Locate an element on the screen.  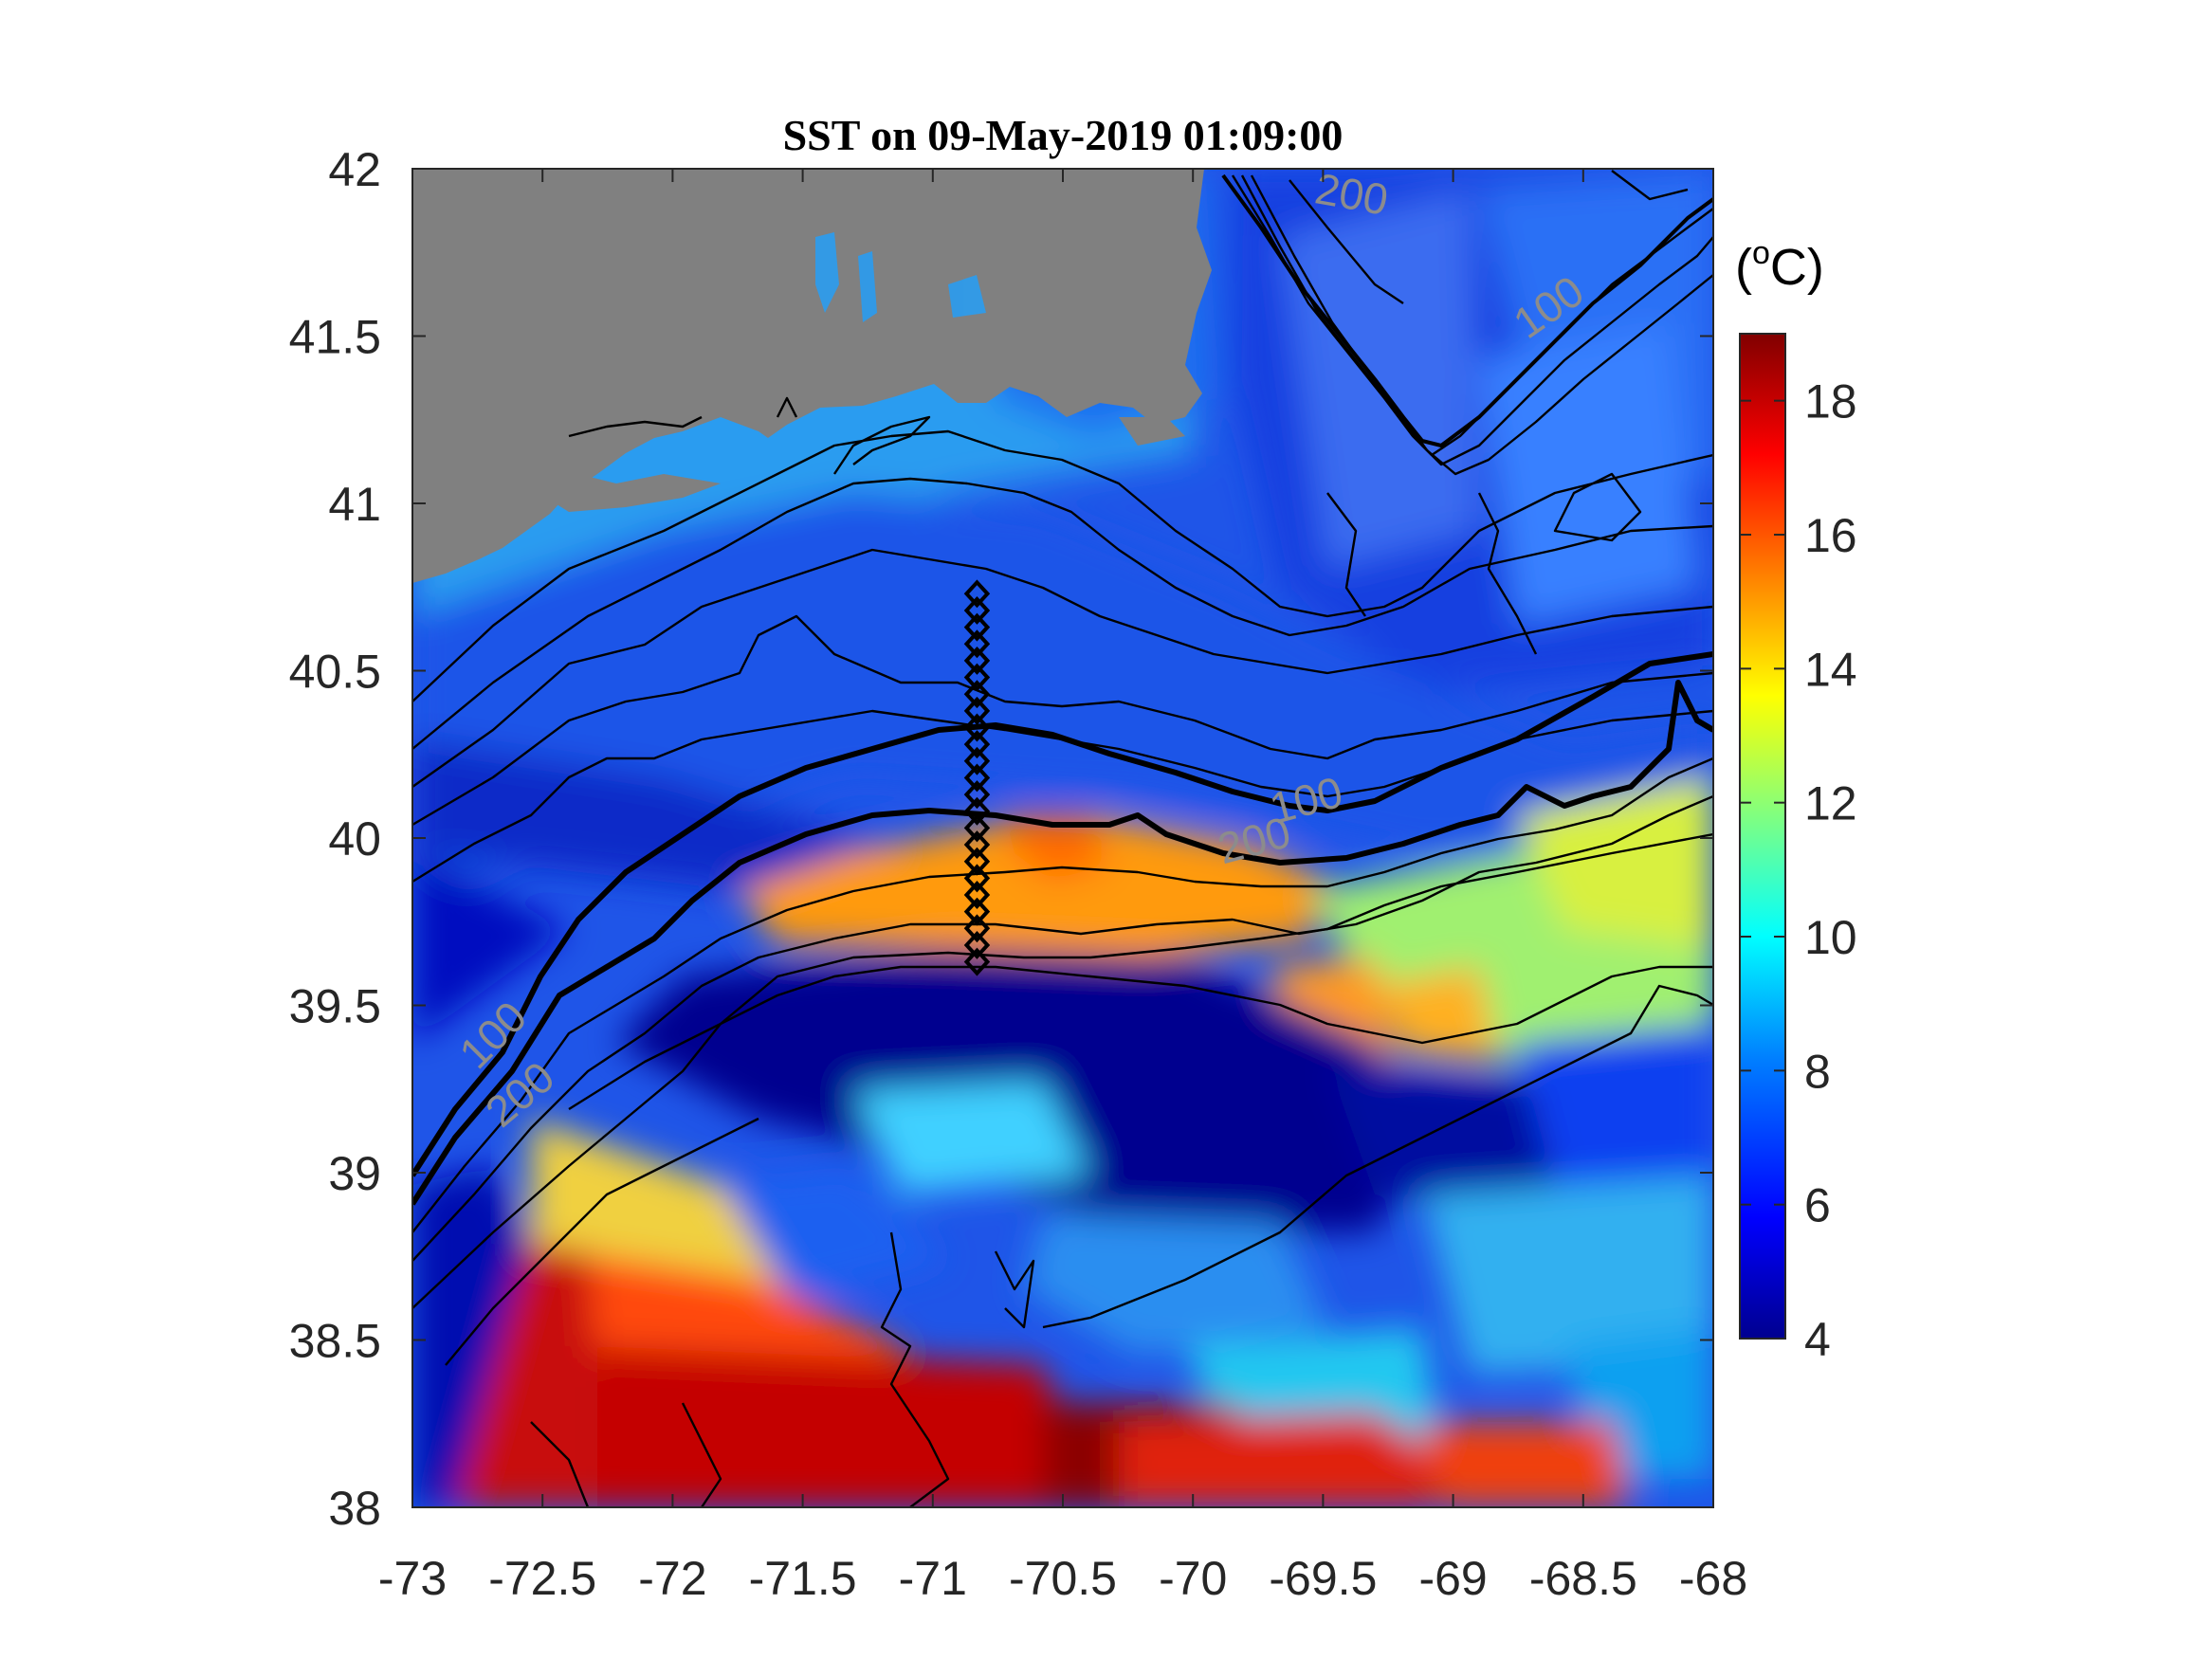
colorbar: 4 6 8 10 12 14 16 18 (oC) is located at coordinates (1796, 800).